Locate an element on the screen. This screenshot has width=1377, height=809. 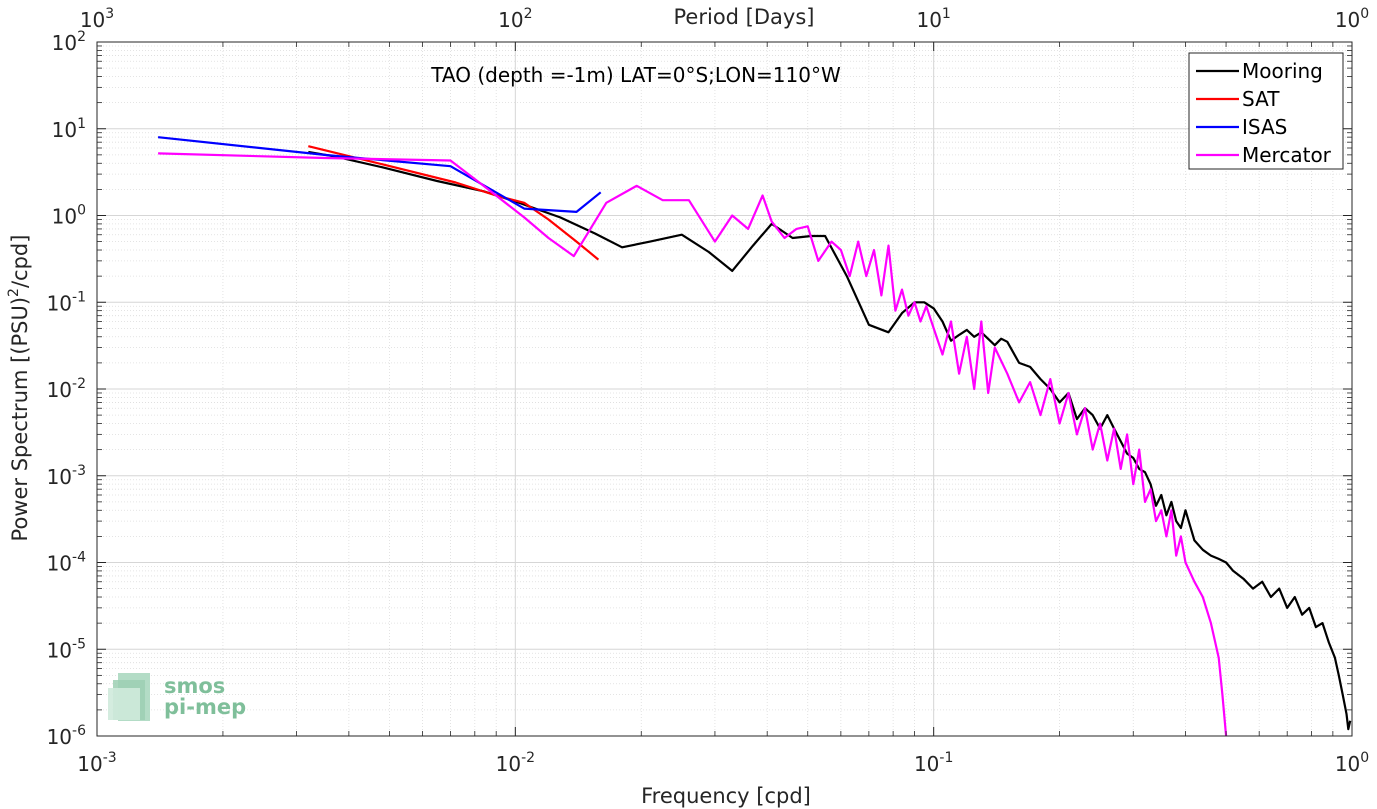
y-tick-label: 10⁻³ is located at coordinates (66, 476).